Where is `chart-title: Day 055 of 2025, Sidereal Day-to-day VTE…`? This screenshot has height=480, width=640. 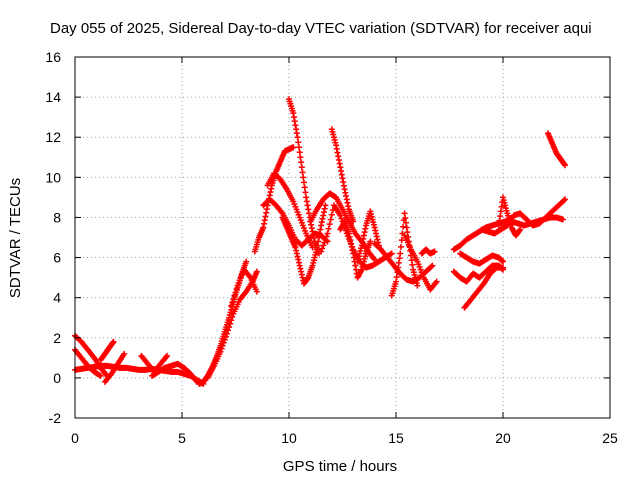 chart-title: Day 055 of 2025, Sidereal Day-to-day VTE… is located at coordinates (321, 28).